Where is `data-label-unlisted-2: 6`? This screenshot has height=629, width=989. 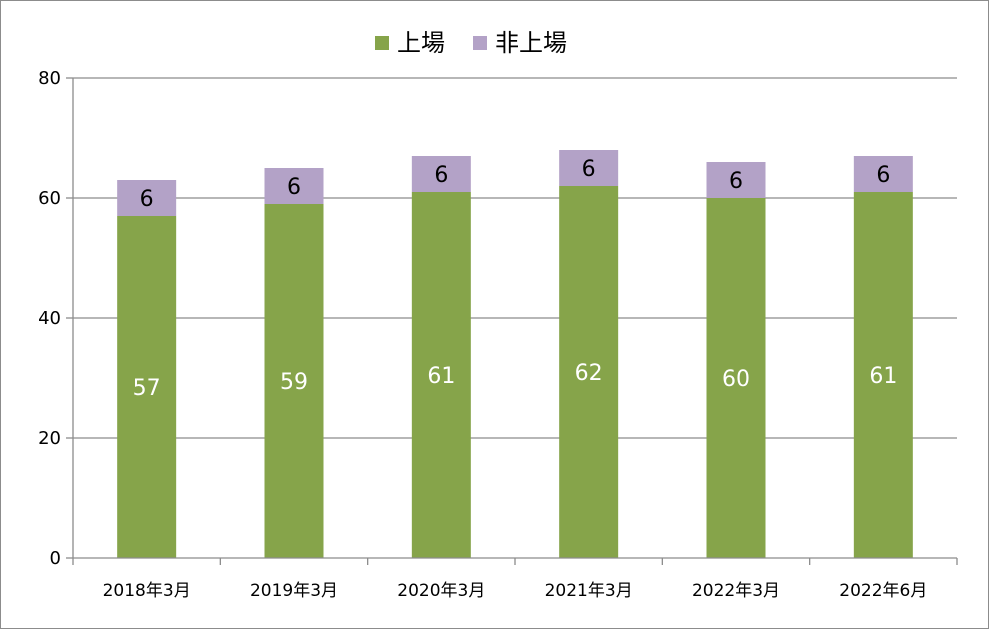
data-label-unlisted-2: 6 is located at coordinates (441, 175).